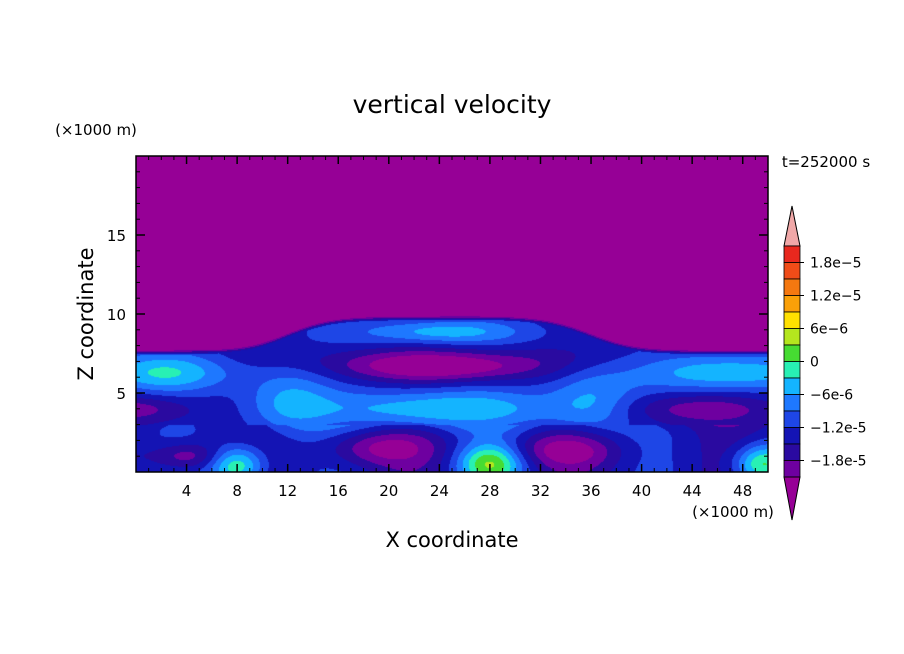  Describe the element at coordinates (836, 264) in the screenshot. I see `colorbar-label: 1.8e−5` at that location.